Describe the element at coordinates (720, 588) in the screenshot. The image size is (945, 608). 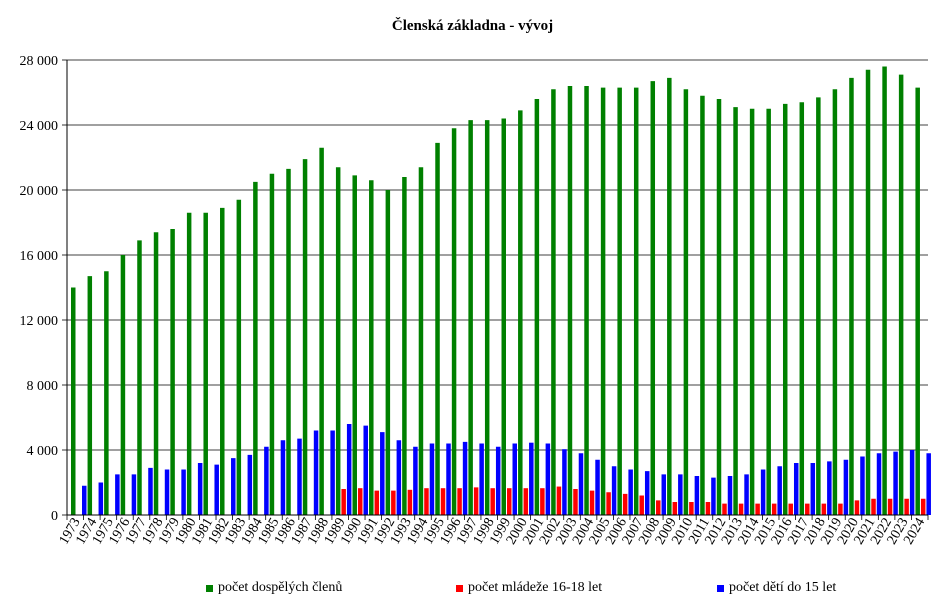
I see `legend-swatch-children` at that location.